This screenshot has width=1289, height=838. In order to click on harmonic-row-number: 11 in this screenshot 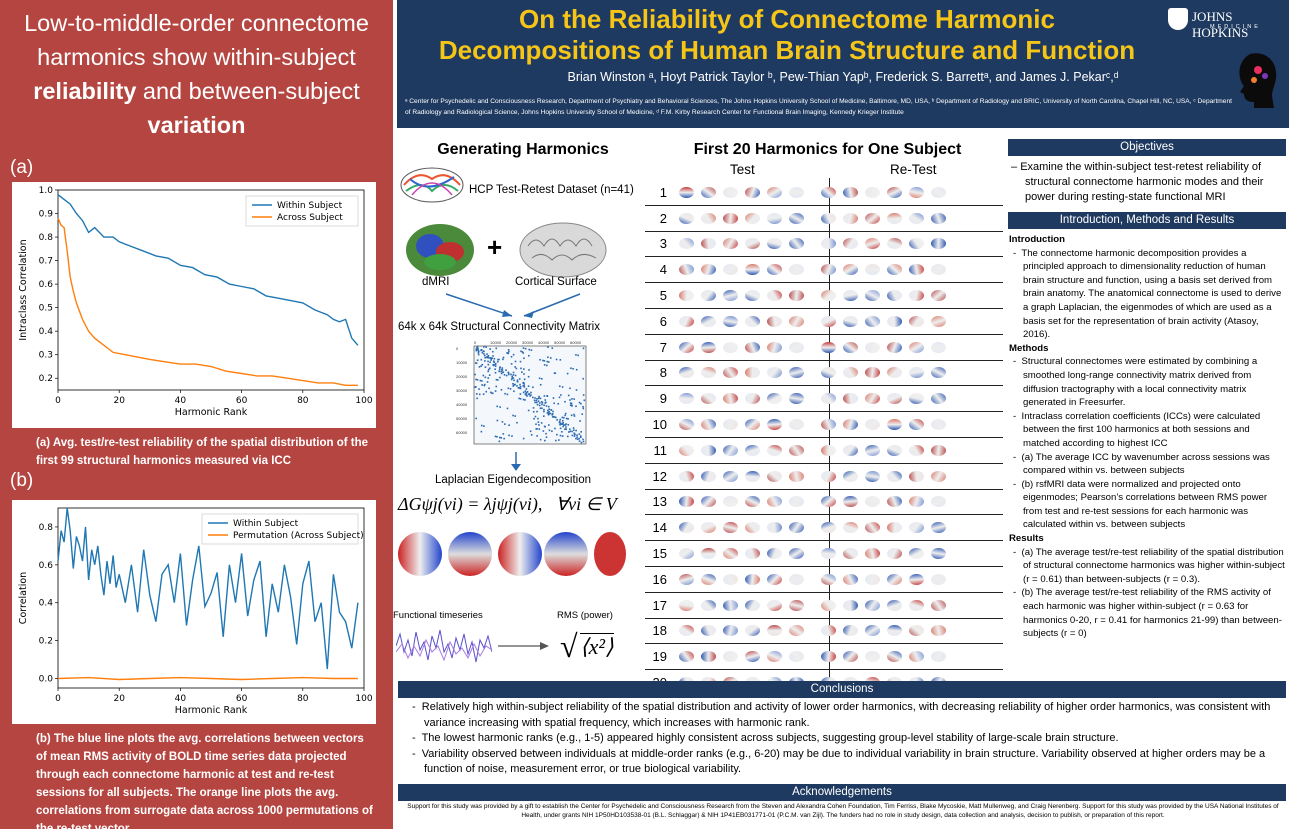, I will do `click(660, 450)`.